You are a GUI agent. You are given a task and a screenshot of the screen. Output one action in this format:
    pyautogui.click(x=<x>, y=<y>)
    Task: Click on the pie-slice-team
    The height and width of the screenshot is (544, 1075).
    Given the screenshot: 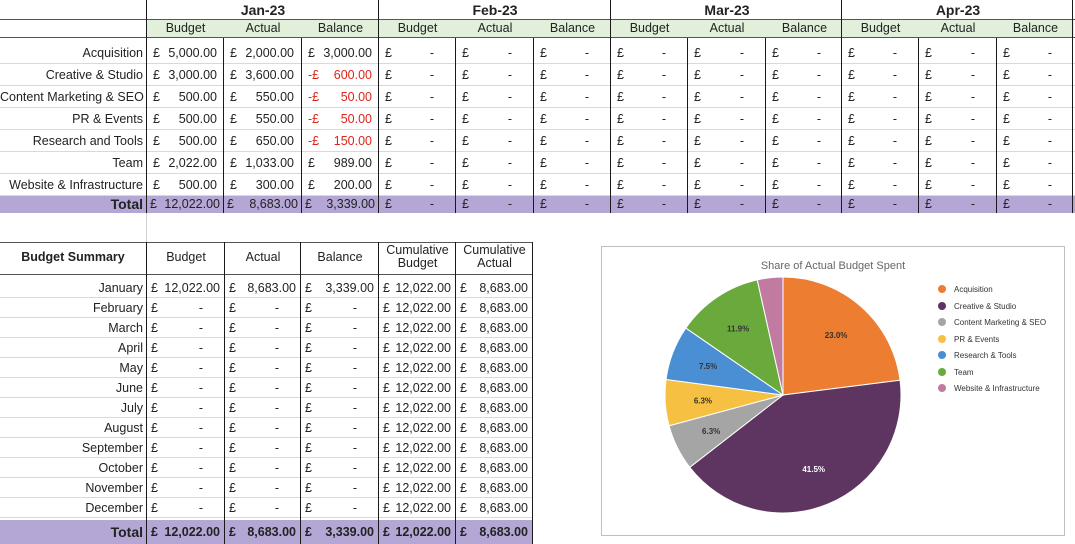 What is the action you would take?
    pyautogui.click(x=734, y=338)
    